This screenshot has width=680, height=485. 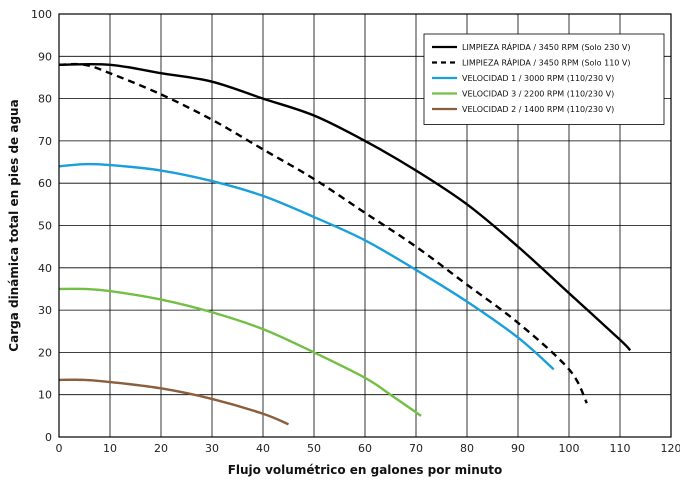 What do you see at coordinates (14, 225) in the screenshot?
I see `y-axis-title: Carga dinámica total en pies de agua` at bounding box center [14, 225].